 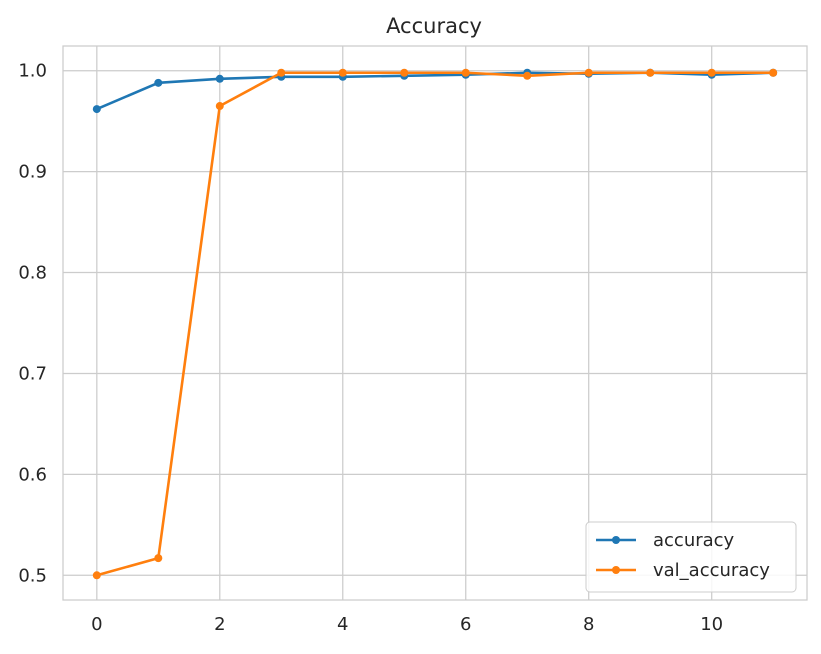 I want to click on legend-label: val_accuracy, so click(x=711, y=570).